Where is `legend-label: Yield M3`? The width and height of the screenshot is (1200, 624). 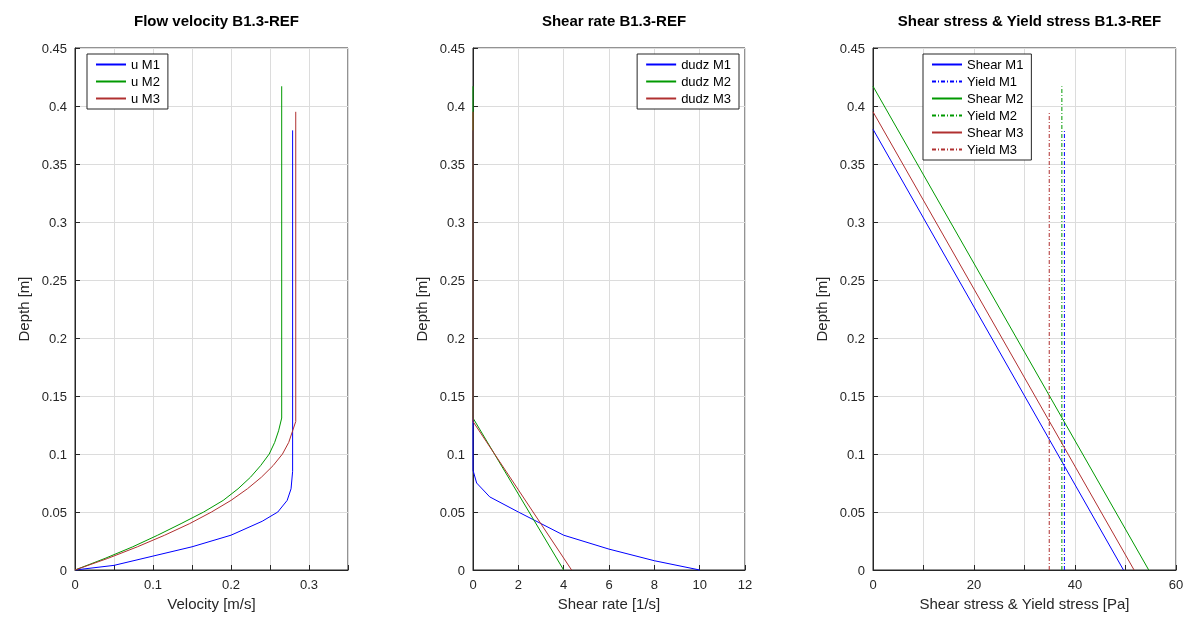
legend-label: Yield M3 is located at coordinates (992, 149).